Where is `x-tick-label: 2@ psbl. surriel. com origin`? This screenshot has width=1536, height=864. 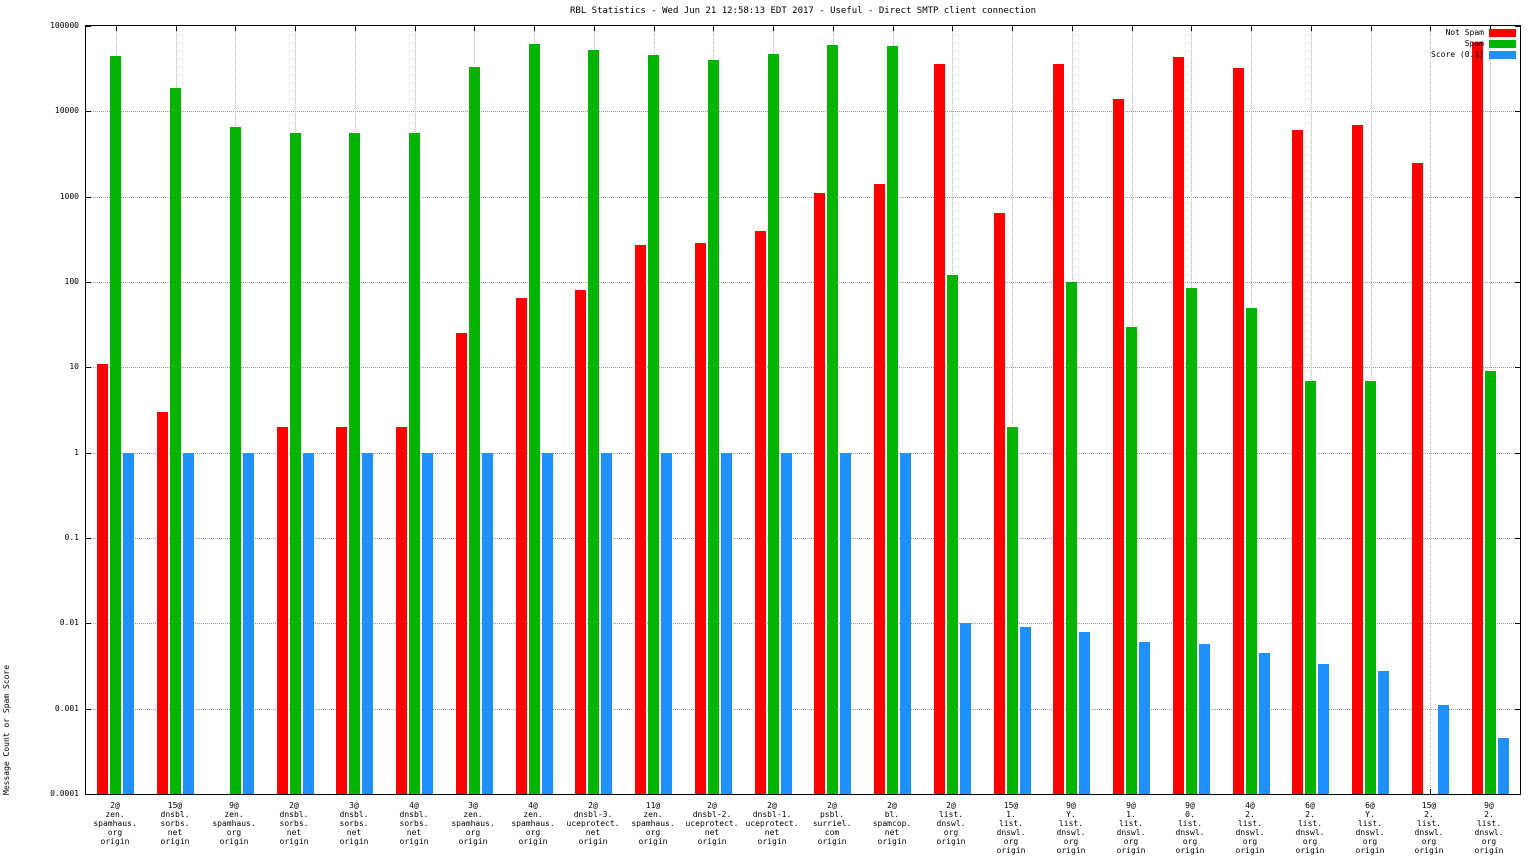 x-tick-label: 2@ psbl. surriel. com origin is located at coordinates (832, 823).